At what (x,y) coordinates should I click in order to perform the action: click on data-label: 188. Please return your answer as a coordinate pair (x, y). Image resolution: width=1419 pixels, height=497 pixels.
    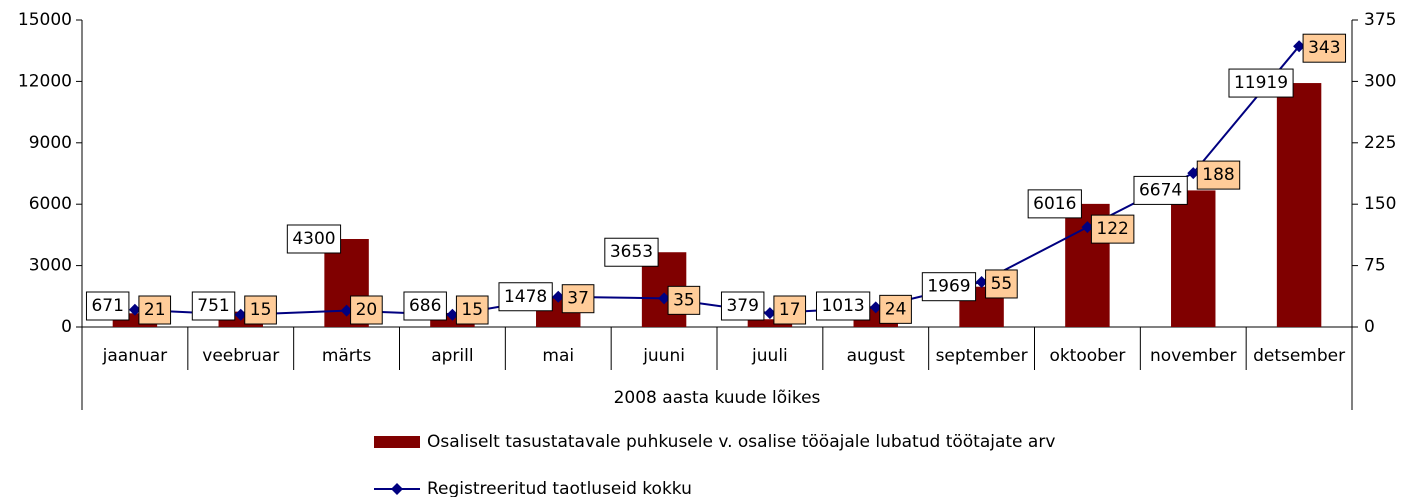
    Looking at the image, I should click on (1218, 175).